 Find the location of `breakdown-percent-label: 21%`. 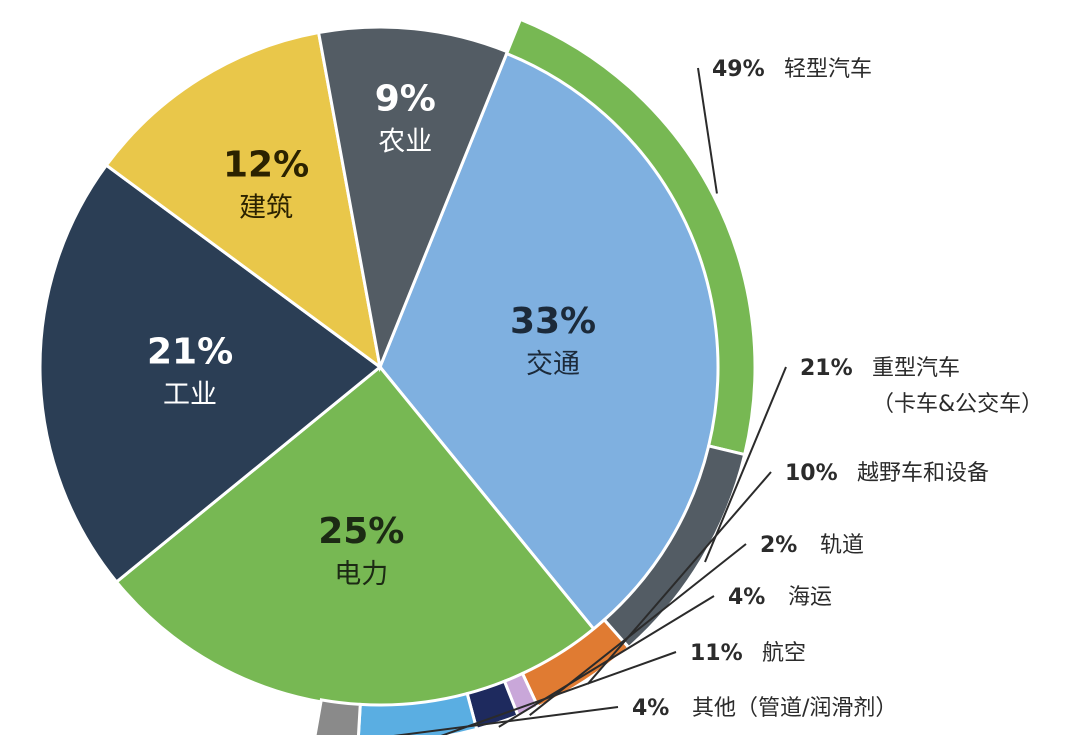

breakdown-percent-label: 21% is located at coordinates (826, 368).